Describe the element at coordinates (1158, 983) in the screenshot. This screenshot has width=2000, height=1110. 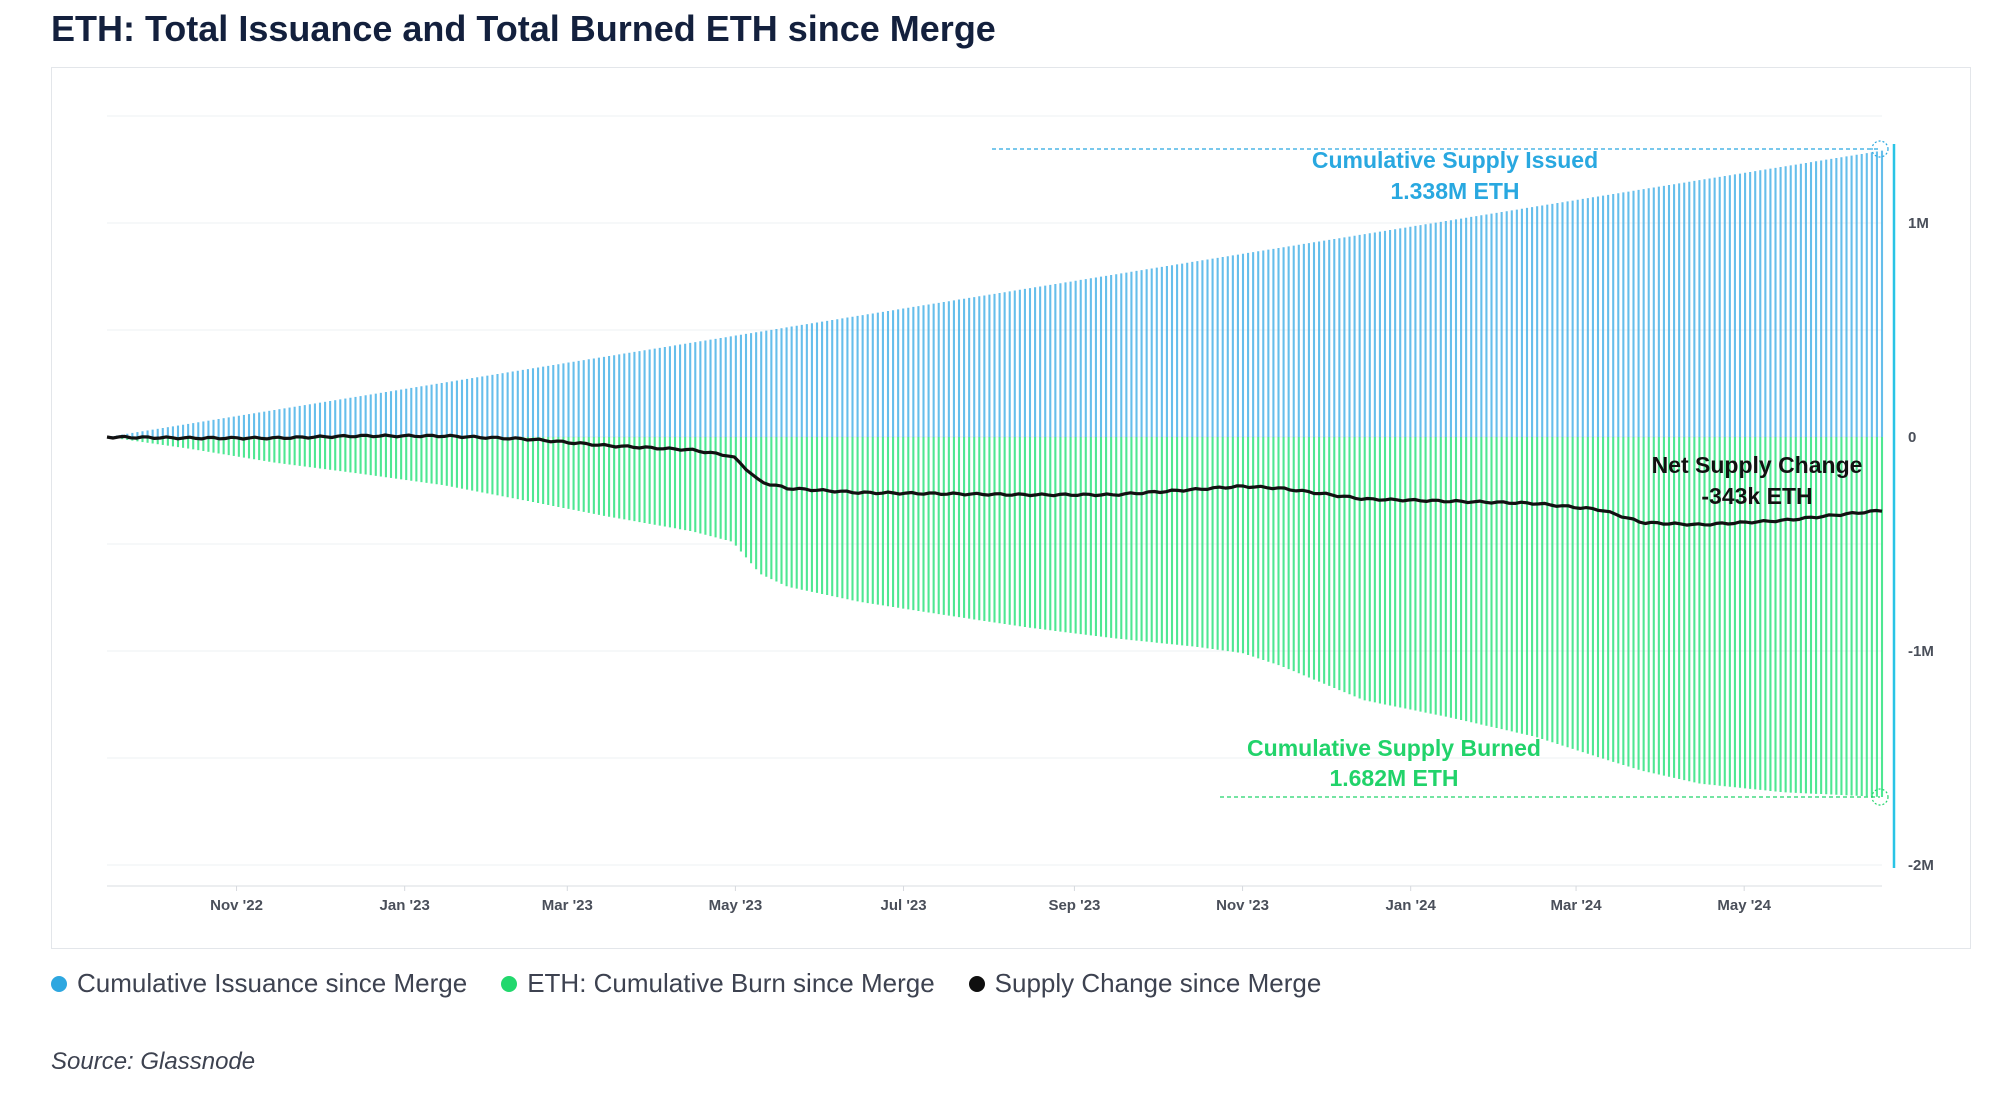
I see `legend-label: Supply Change since Merge` at that location.